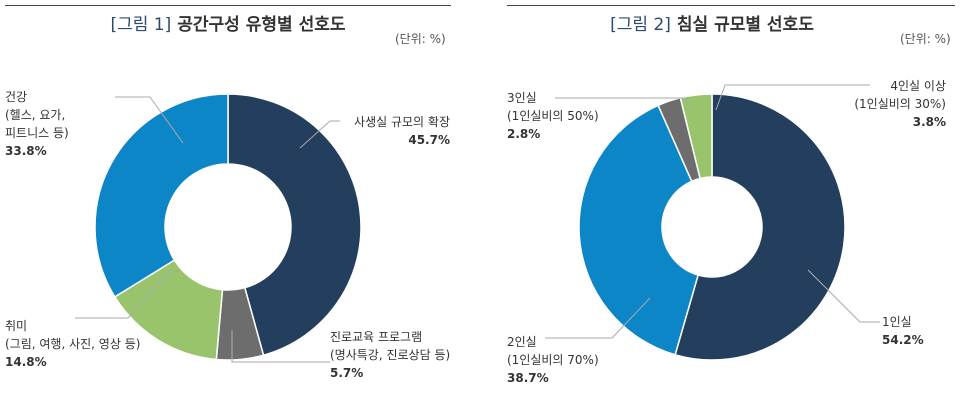 This screenshot has width=960, height=403. What do you see at coordinates (16, 97) in the screenshot?
I see `label-health-name: 건강` at bounding box center [16, 97].